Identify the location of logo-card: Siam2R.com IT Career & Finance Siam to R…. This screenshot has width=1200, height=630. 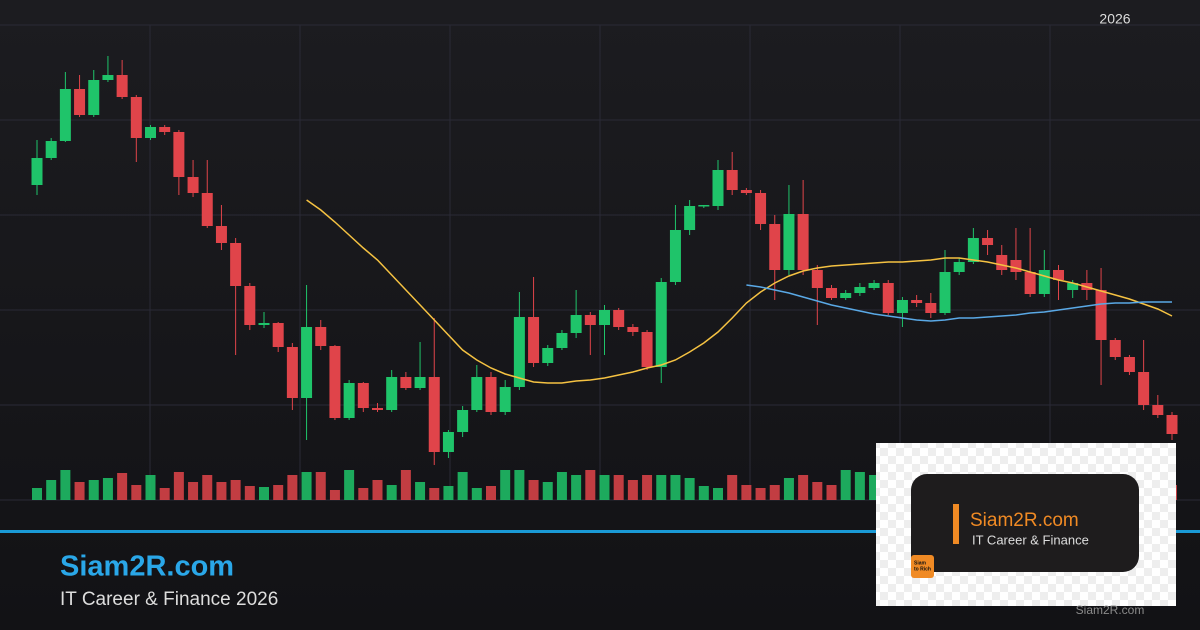
(1026, 524).